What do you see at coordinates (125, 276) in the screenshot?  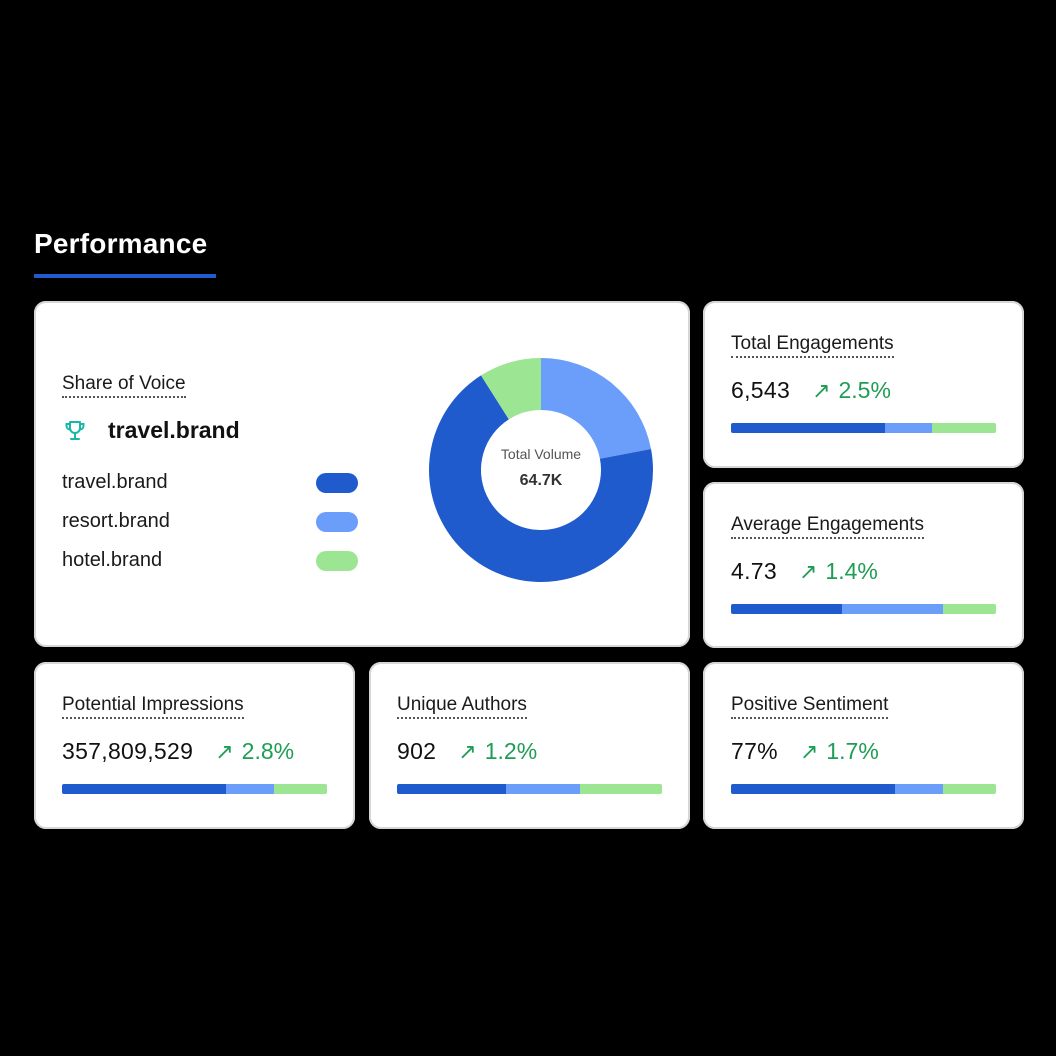 I see `section-title-underline` at bounding box center [125, 276].